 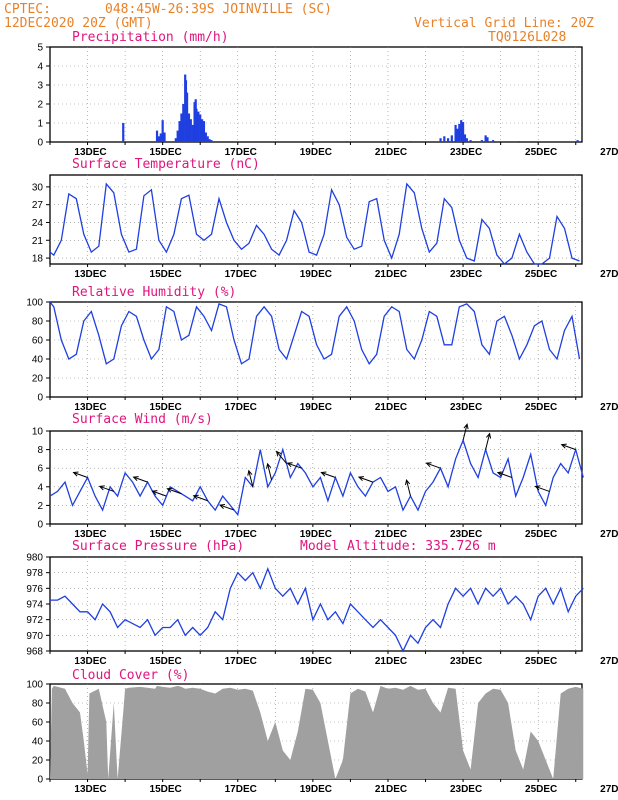 I want to click on cloud-ytick-label: 40, so click(x=38, y=742).